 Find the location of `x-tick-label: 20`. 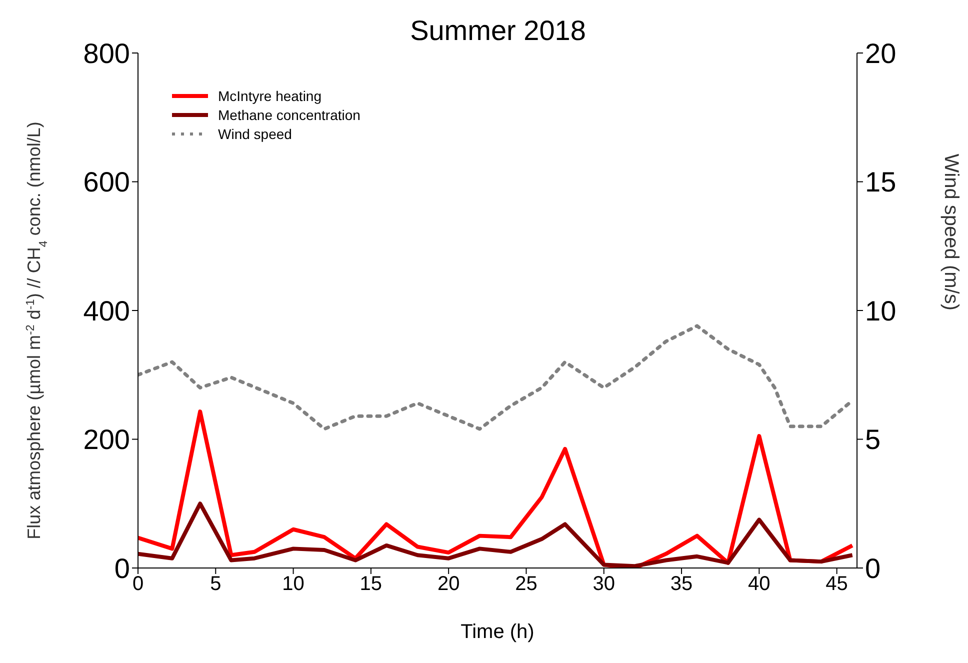

x-tick-label: 20 is located at coordinates (448, 584).